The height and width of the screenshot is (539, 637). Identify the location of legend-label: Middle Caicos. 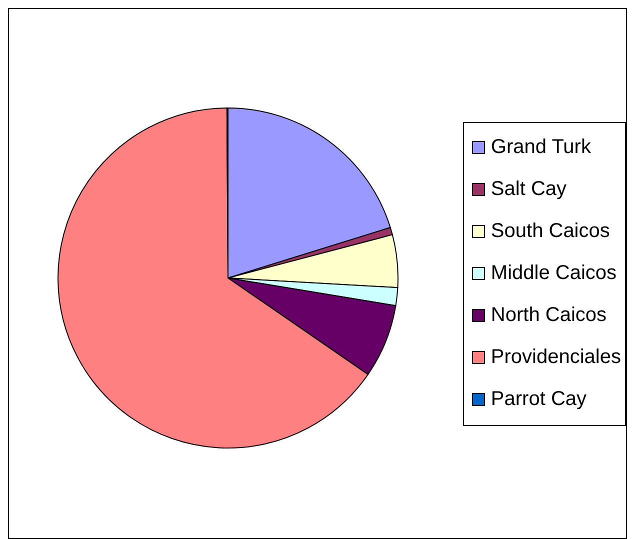
(553, 273).